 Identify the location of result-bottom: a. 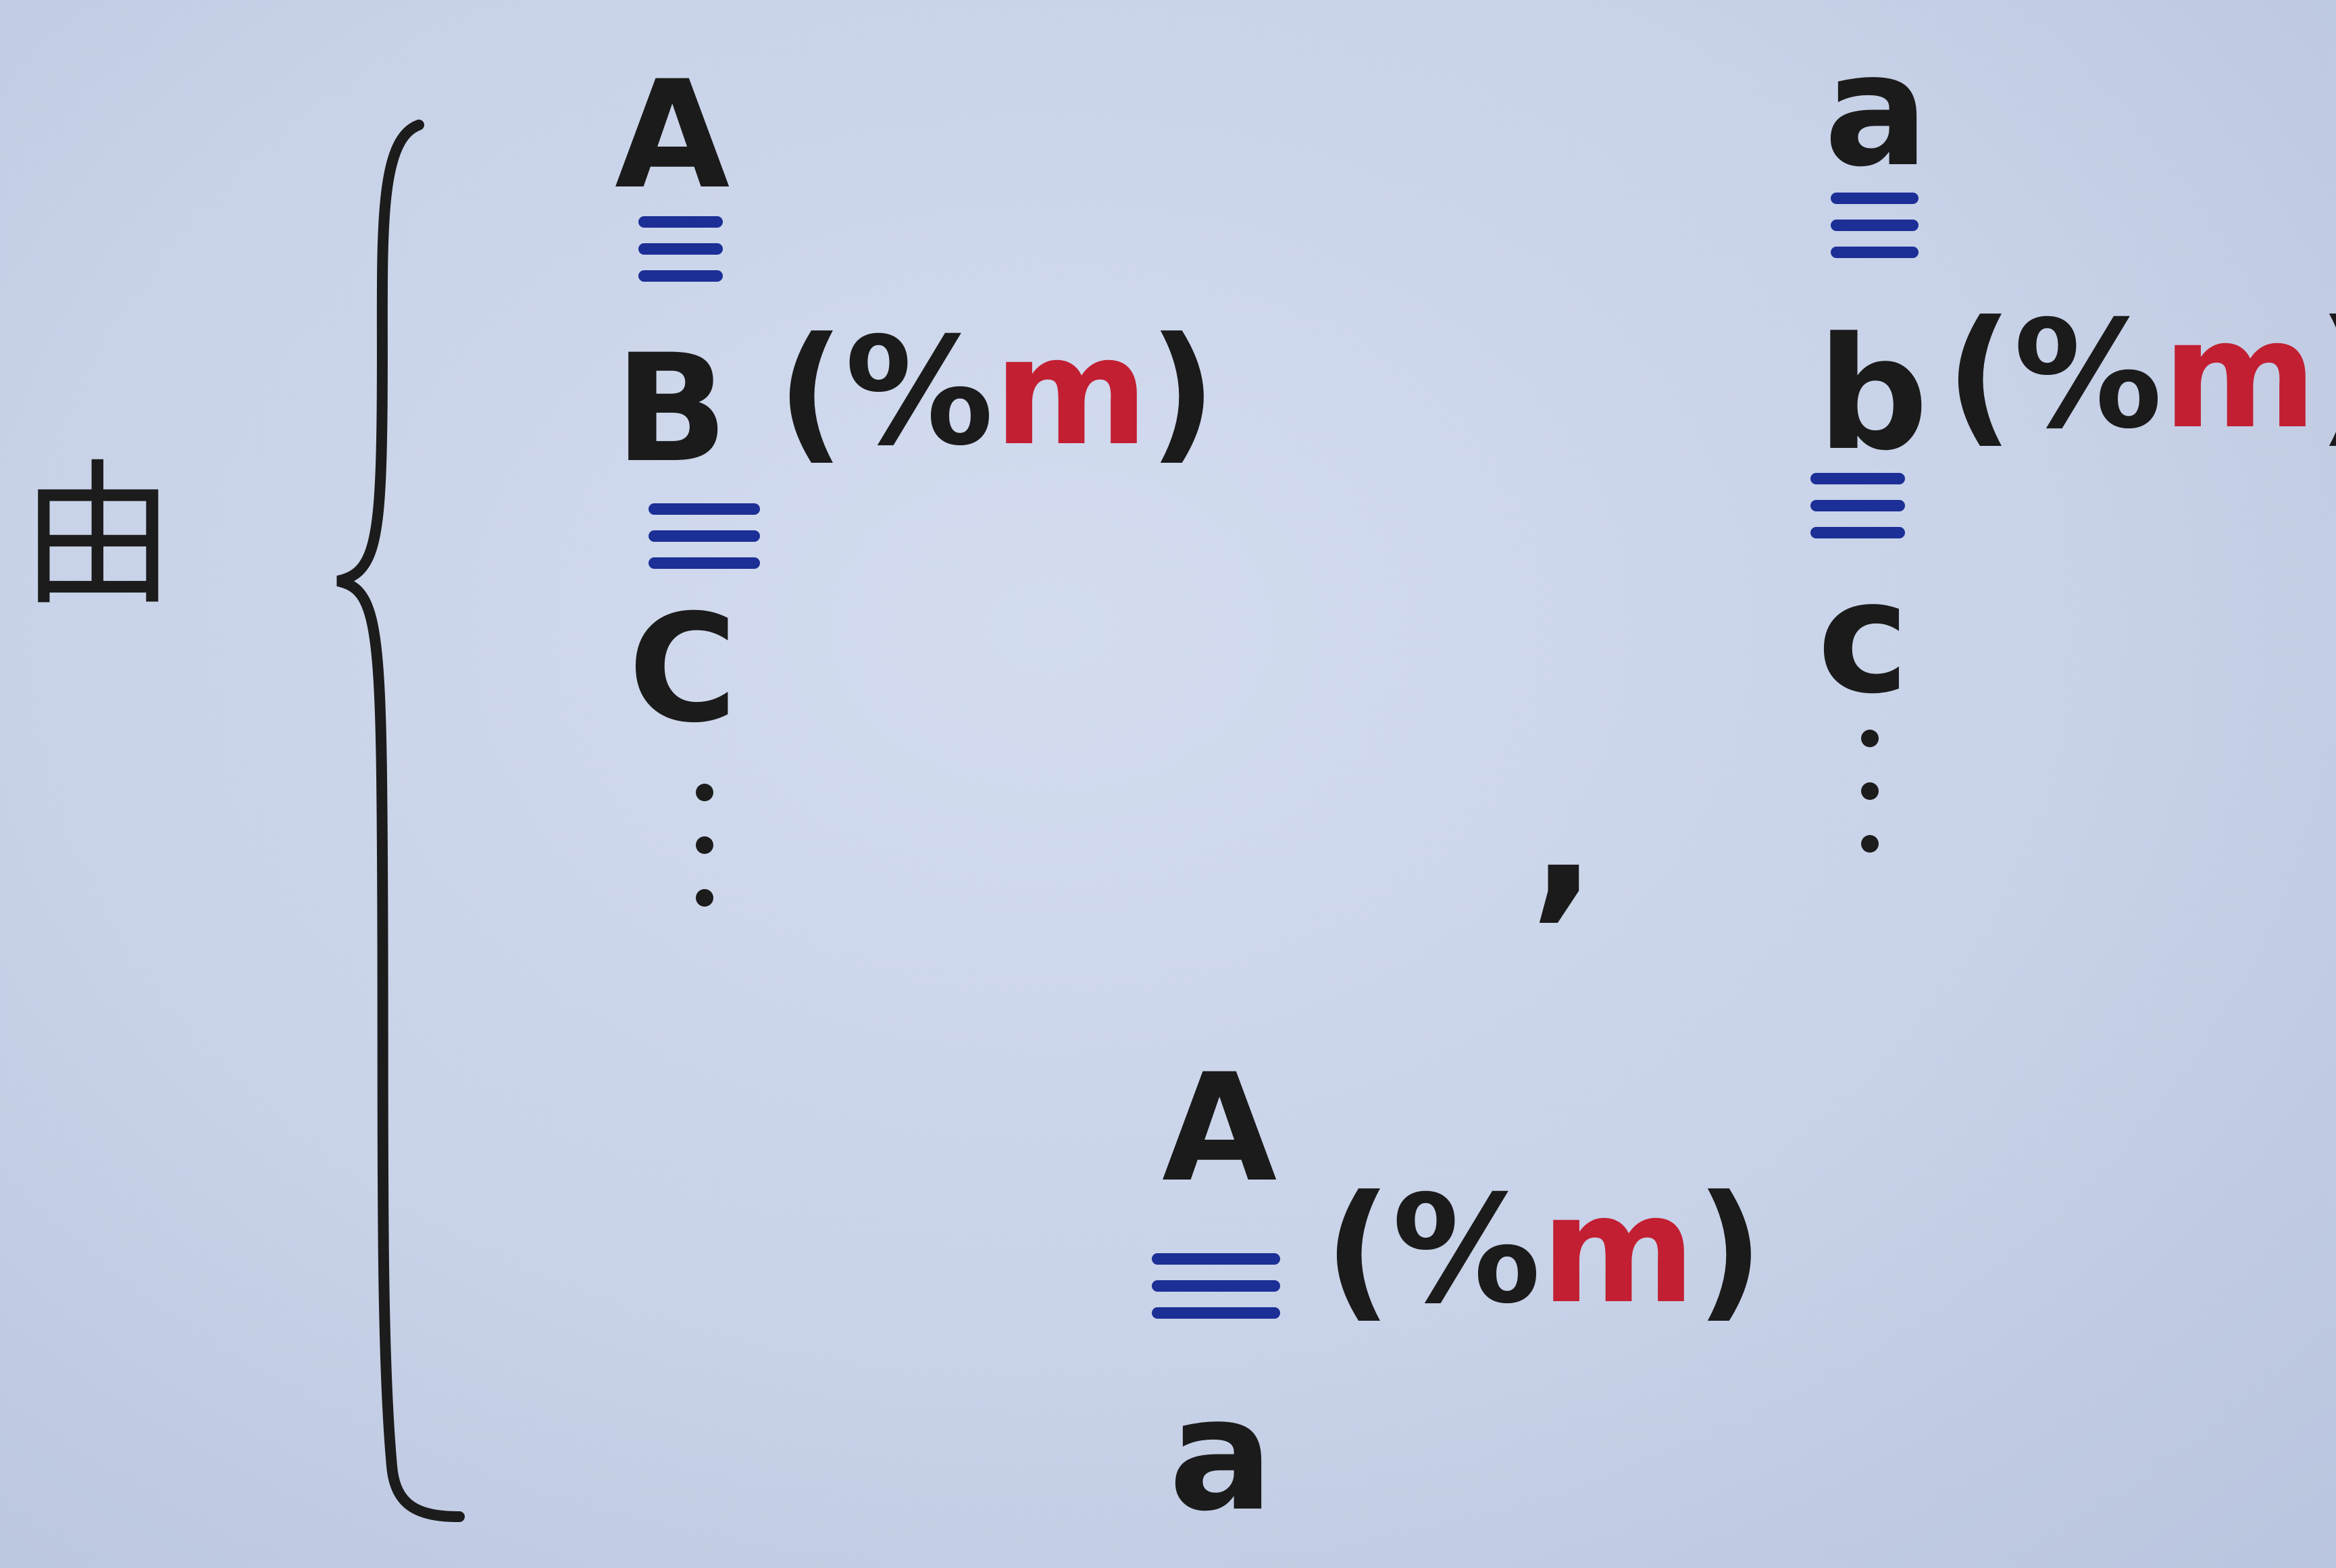
(1221, 1455).